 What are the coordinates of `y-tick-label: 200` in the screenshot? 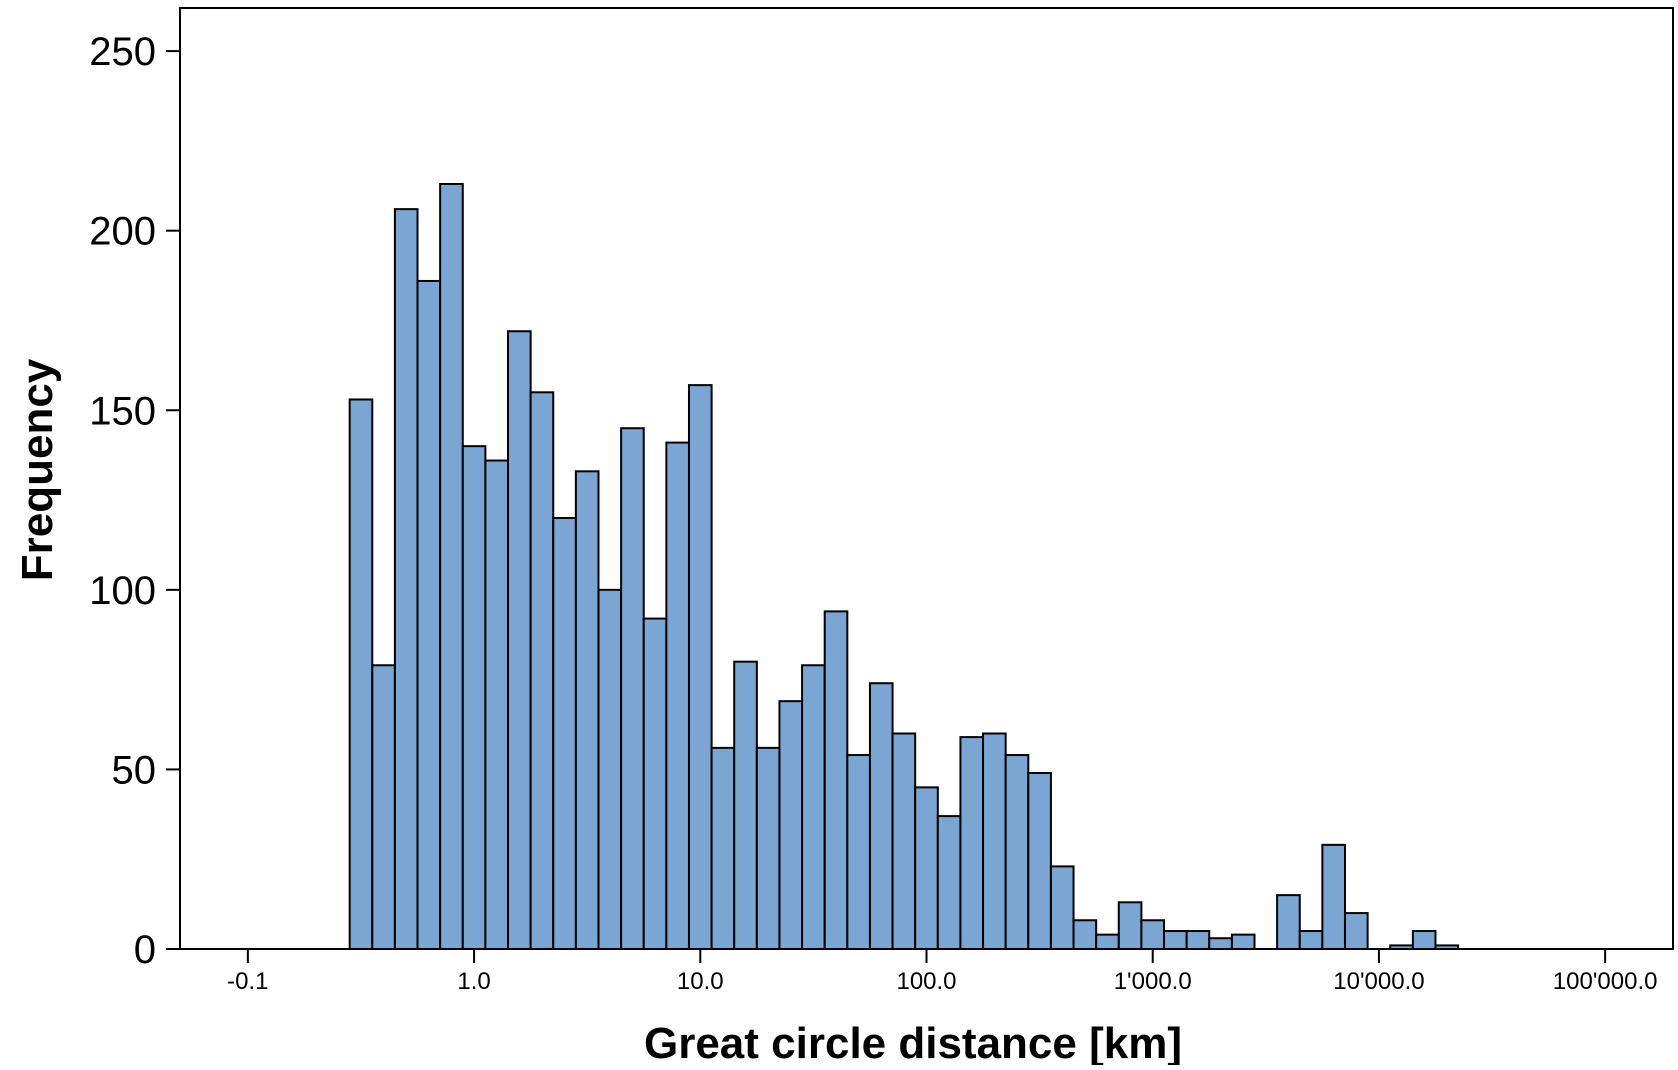 It's located at (122, 232).